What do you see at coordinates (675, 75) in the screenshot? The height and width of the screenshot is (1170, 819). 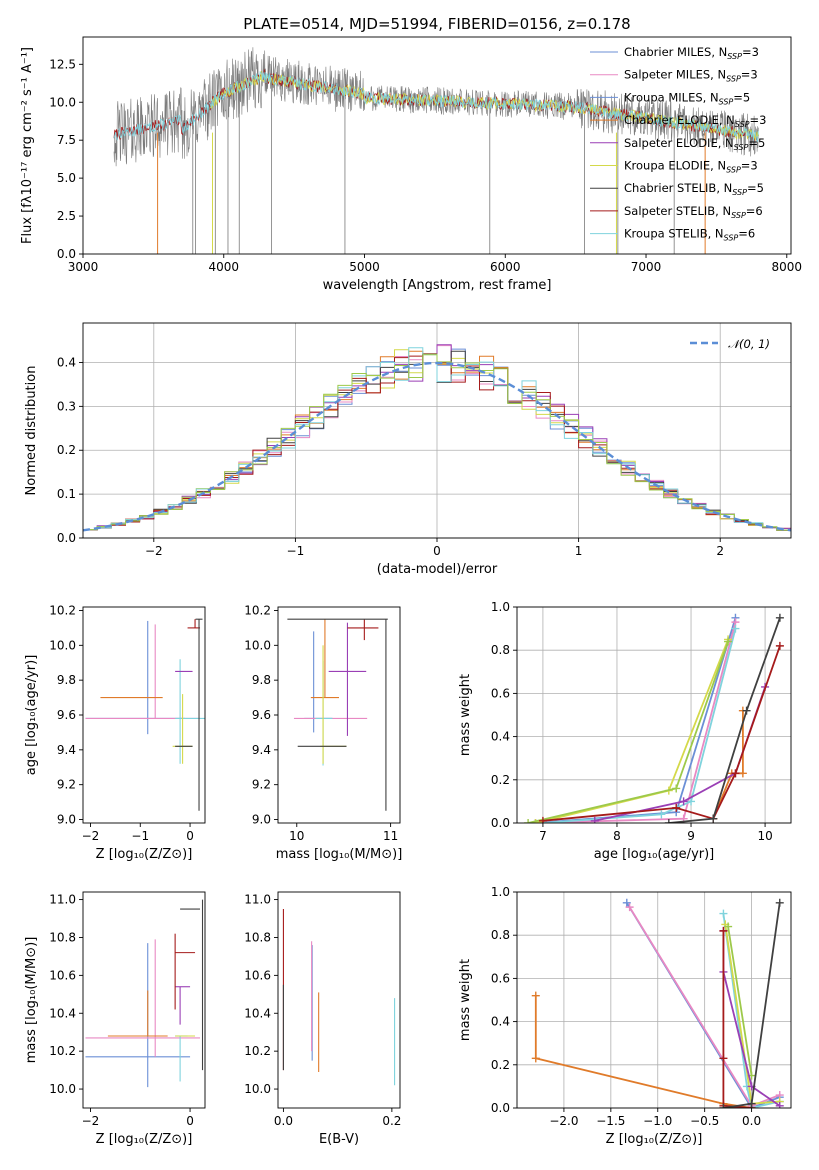 I see `legend-entry-name: Salpeter MILES, N` at bounding box center [675, 75].